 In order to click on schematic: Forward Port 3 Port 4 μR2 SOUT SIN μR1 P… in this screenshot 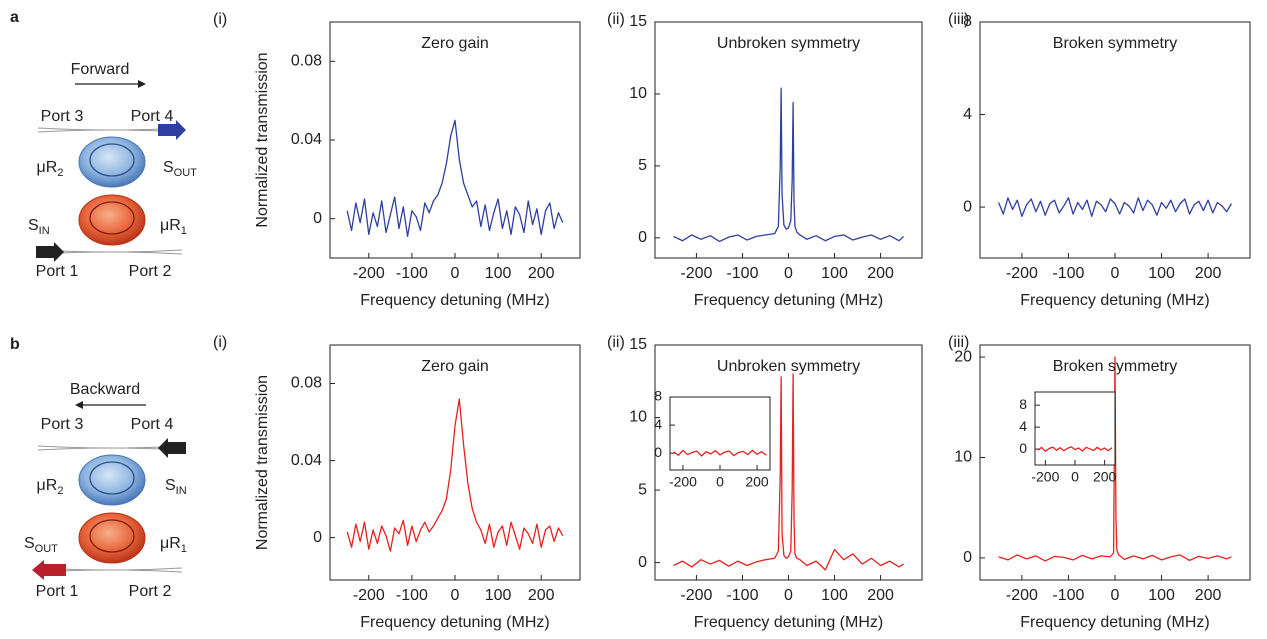, I will do `click(112, 170)`.